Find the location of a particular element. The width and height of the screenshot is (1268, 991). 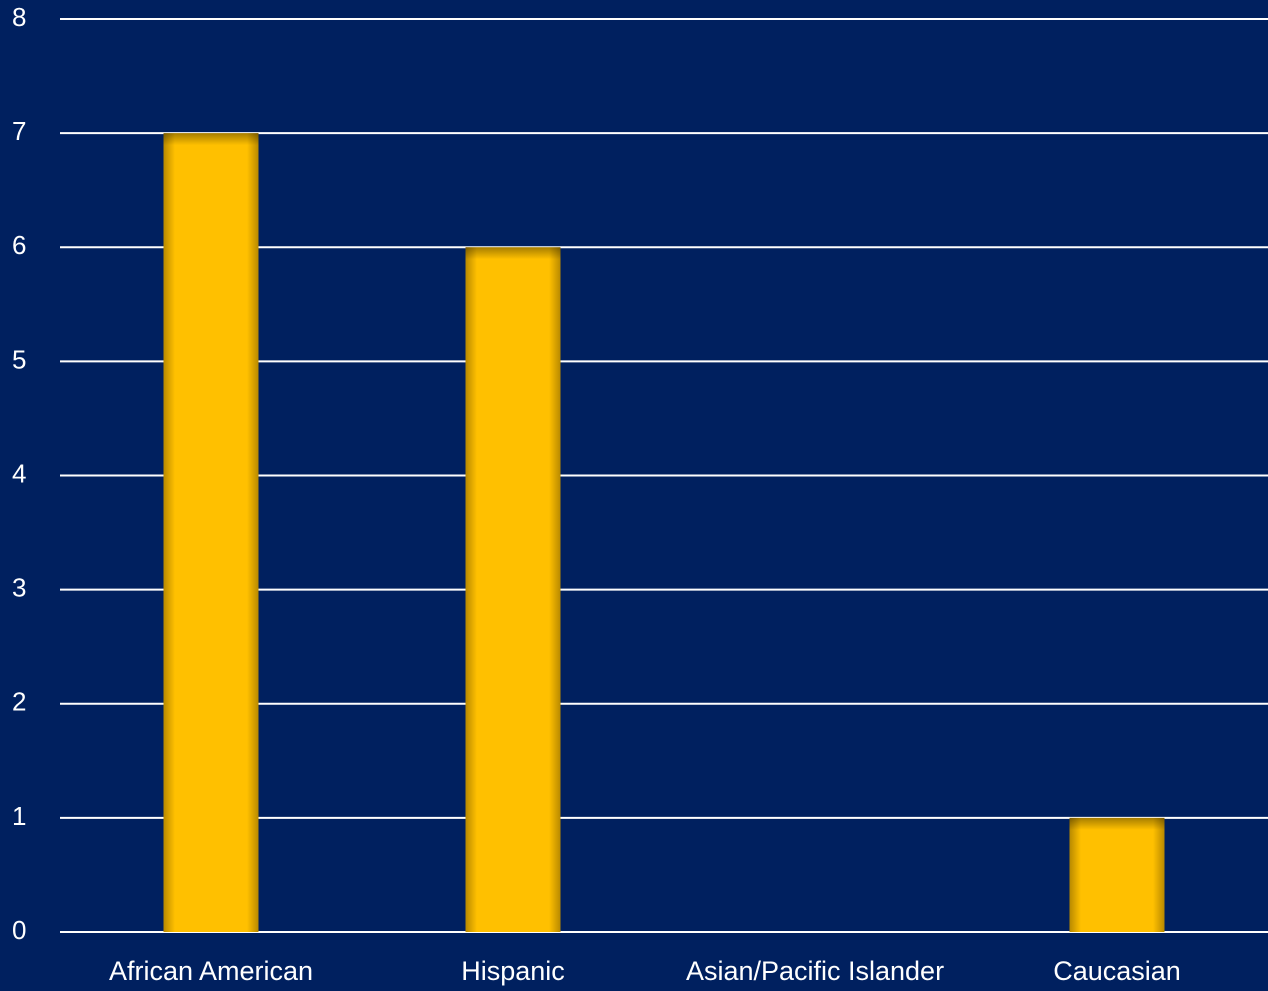

y-tick-label: 8 is located at coordinates (19, 17).